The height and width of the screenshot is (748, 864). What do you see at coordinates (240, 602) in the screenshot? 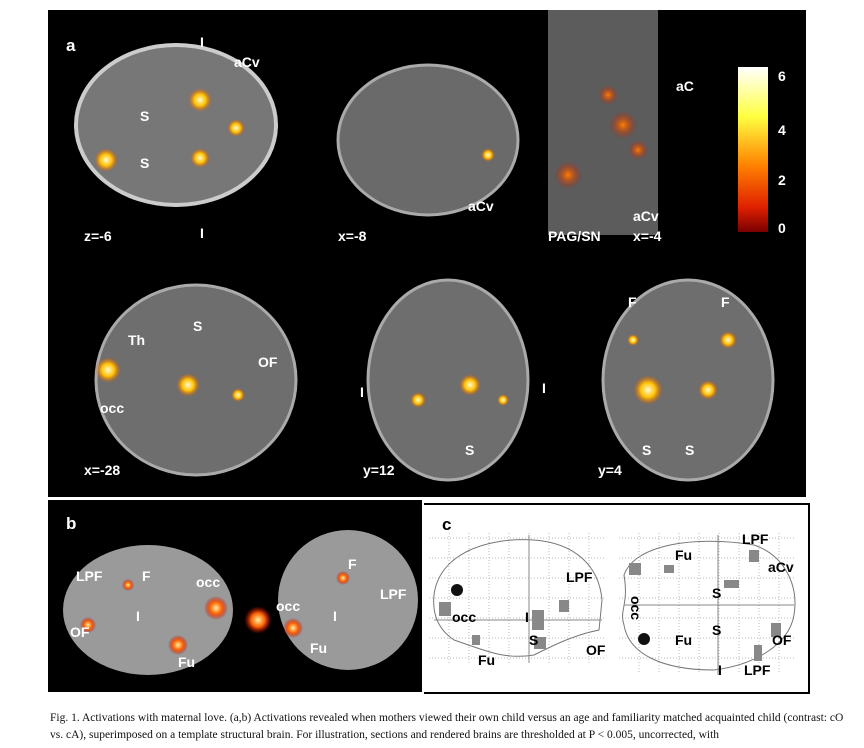
I see `rendered-brains` at bounding box center [240, 602].